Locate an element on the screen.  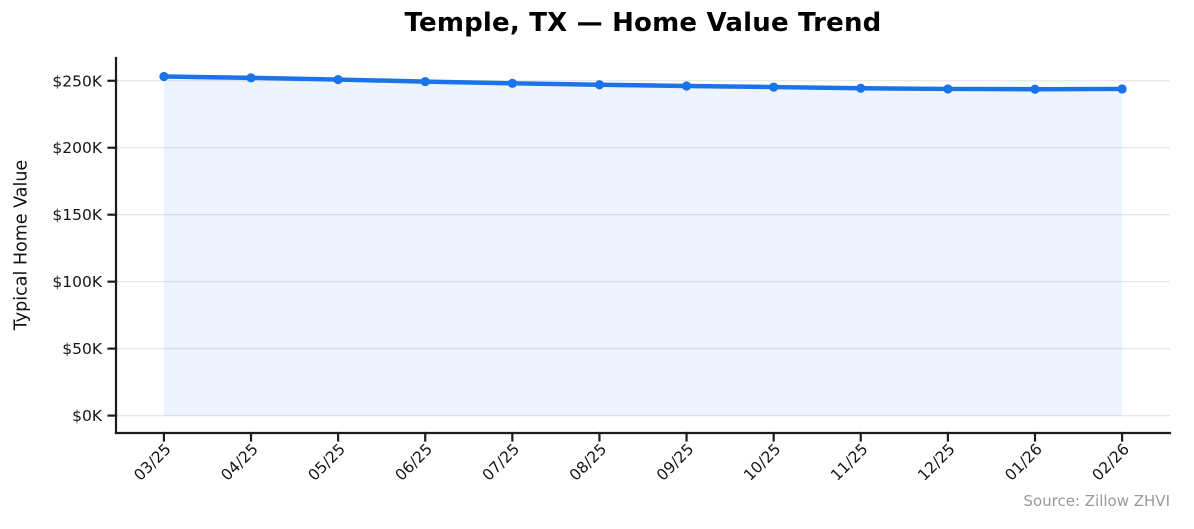
x-tick-label: 08/25 is located at coordinates (588, 462).